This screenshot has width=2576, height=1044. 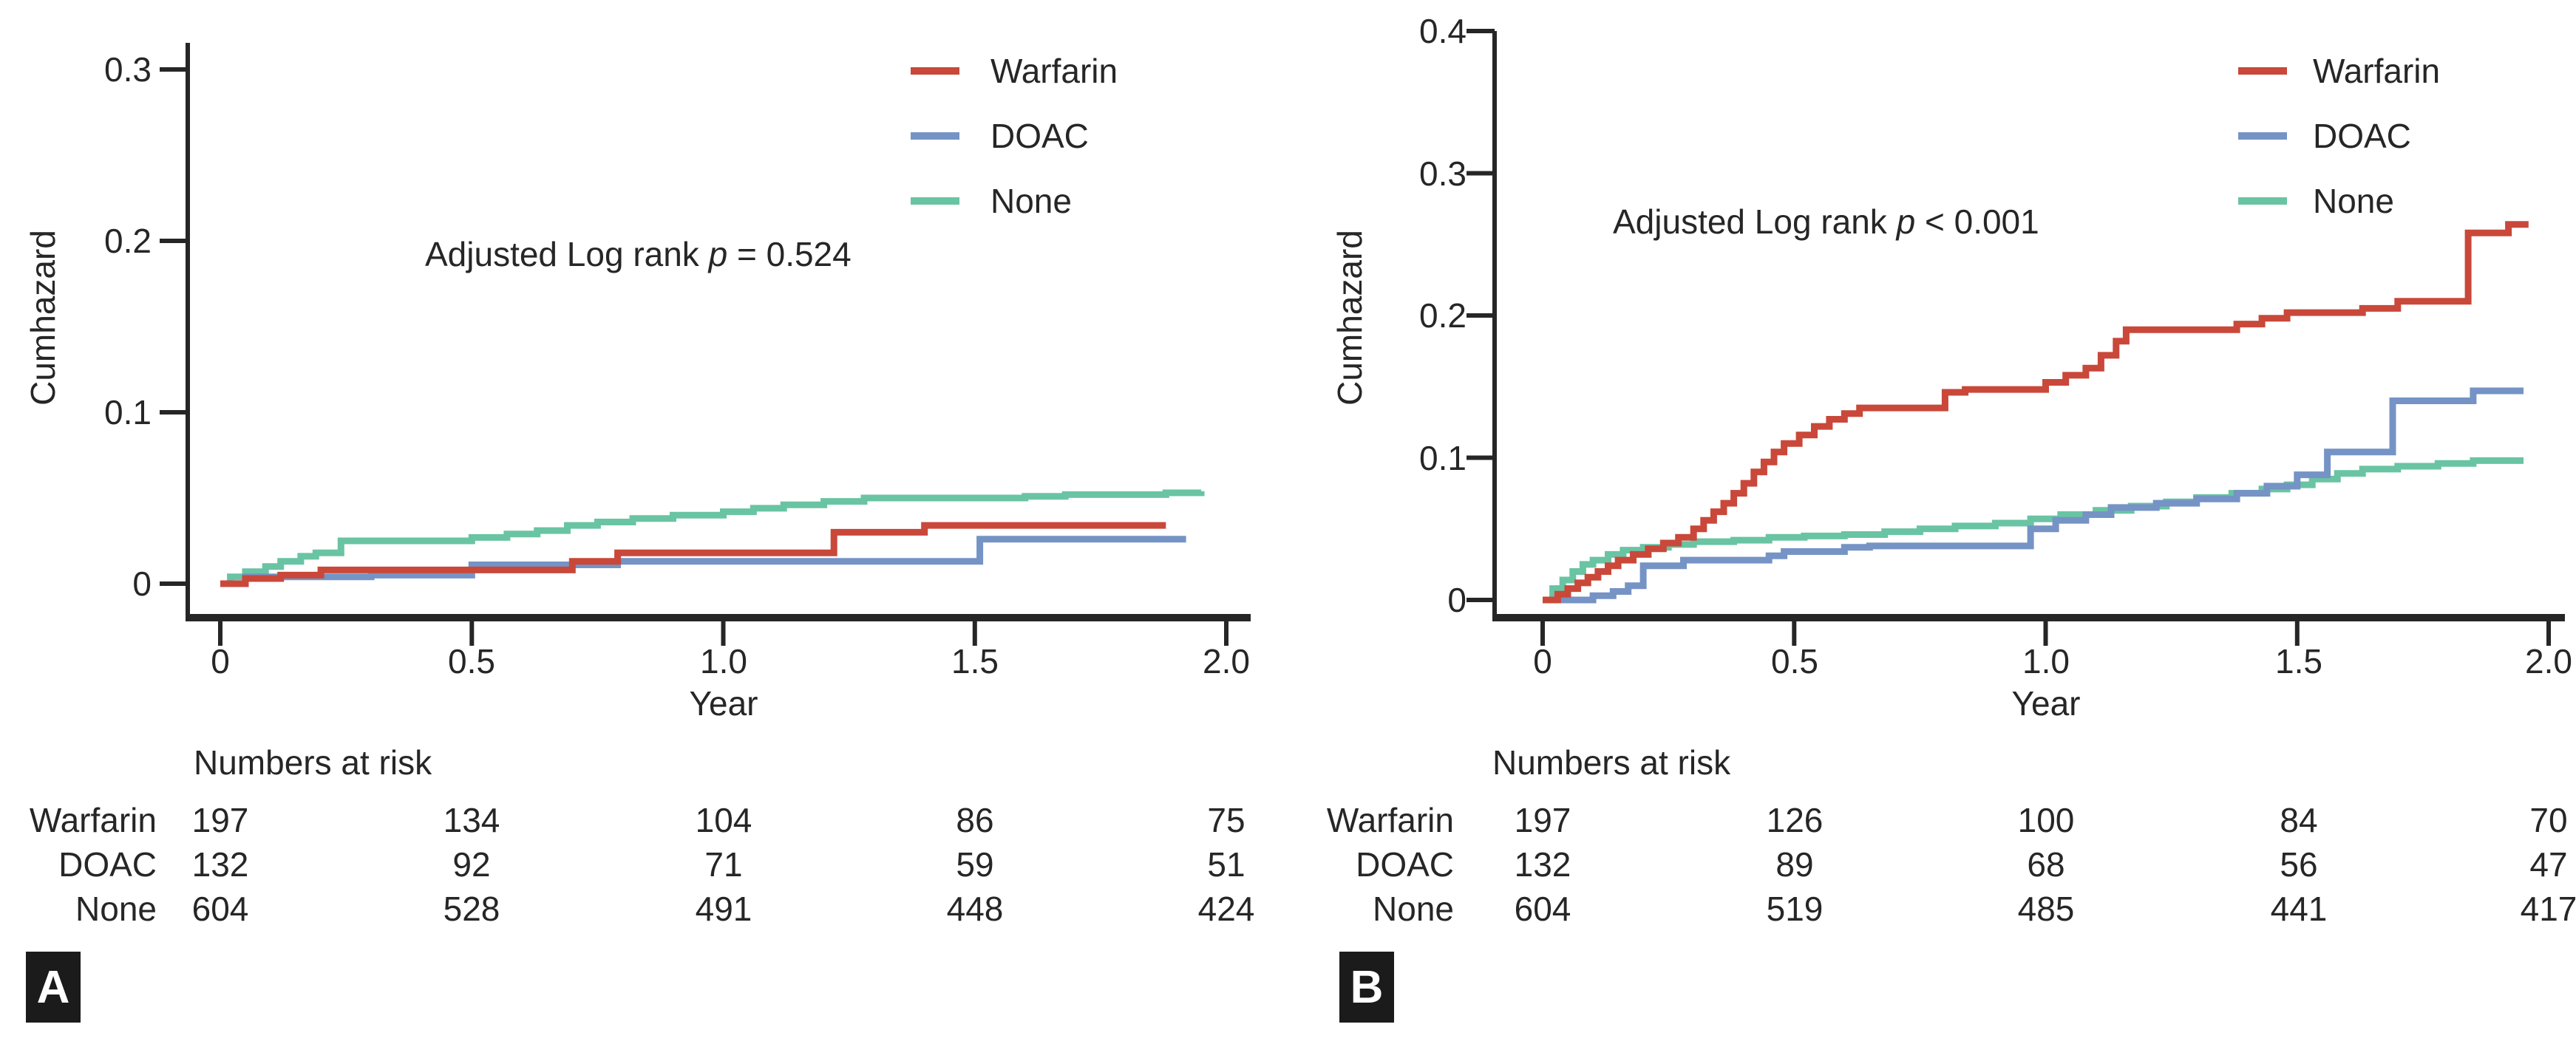 I want to click on b-annotation-p-symbol: p, so click(x=1906, y=221).